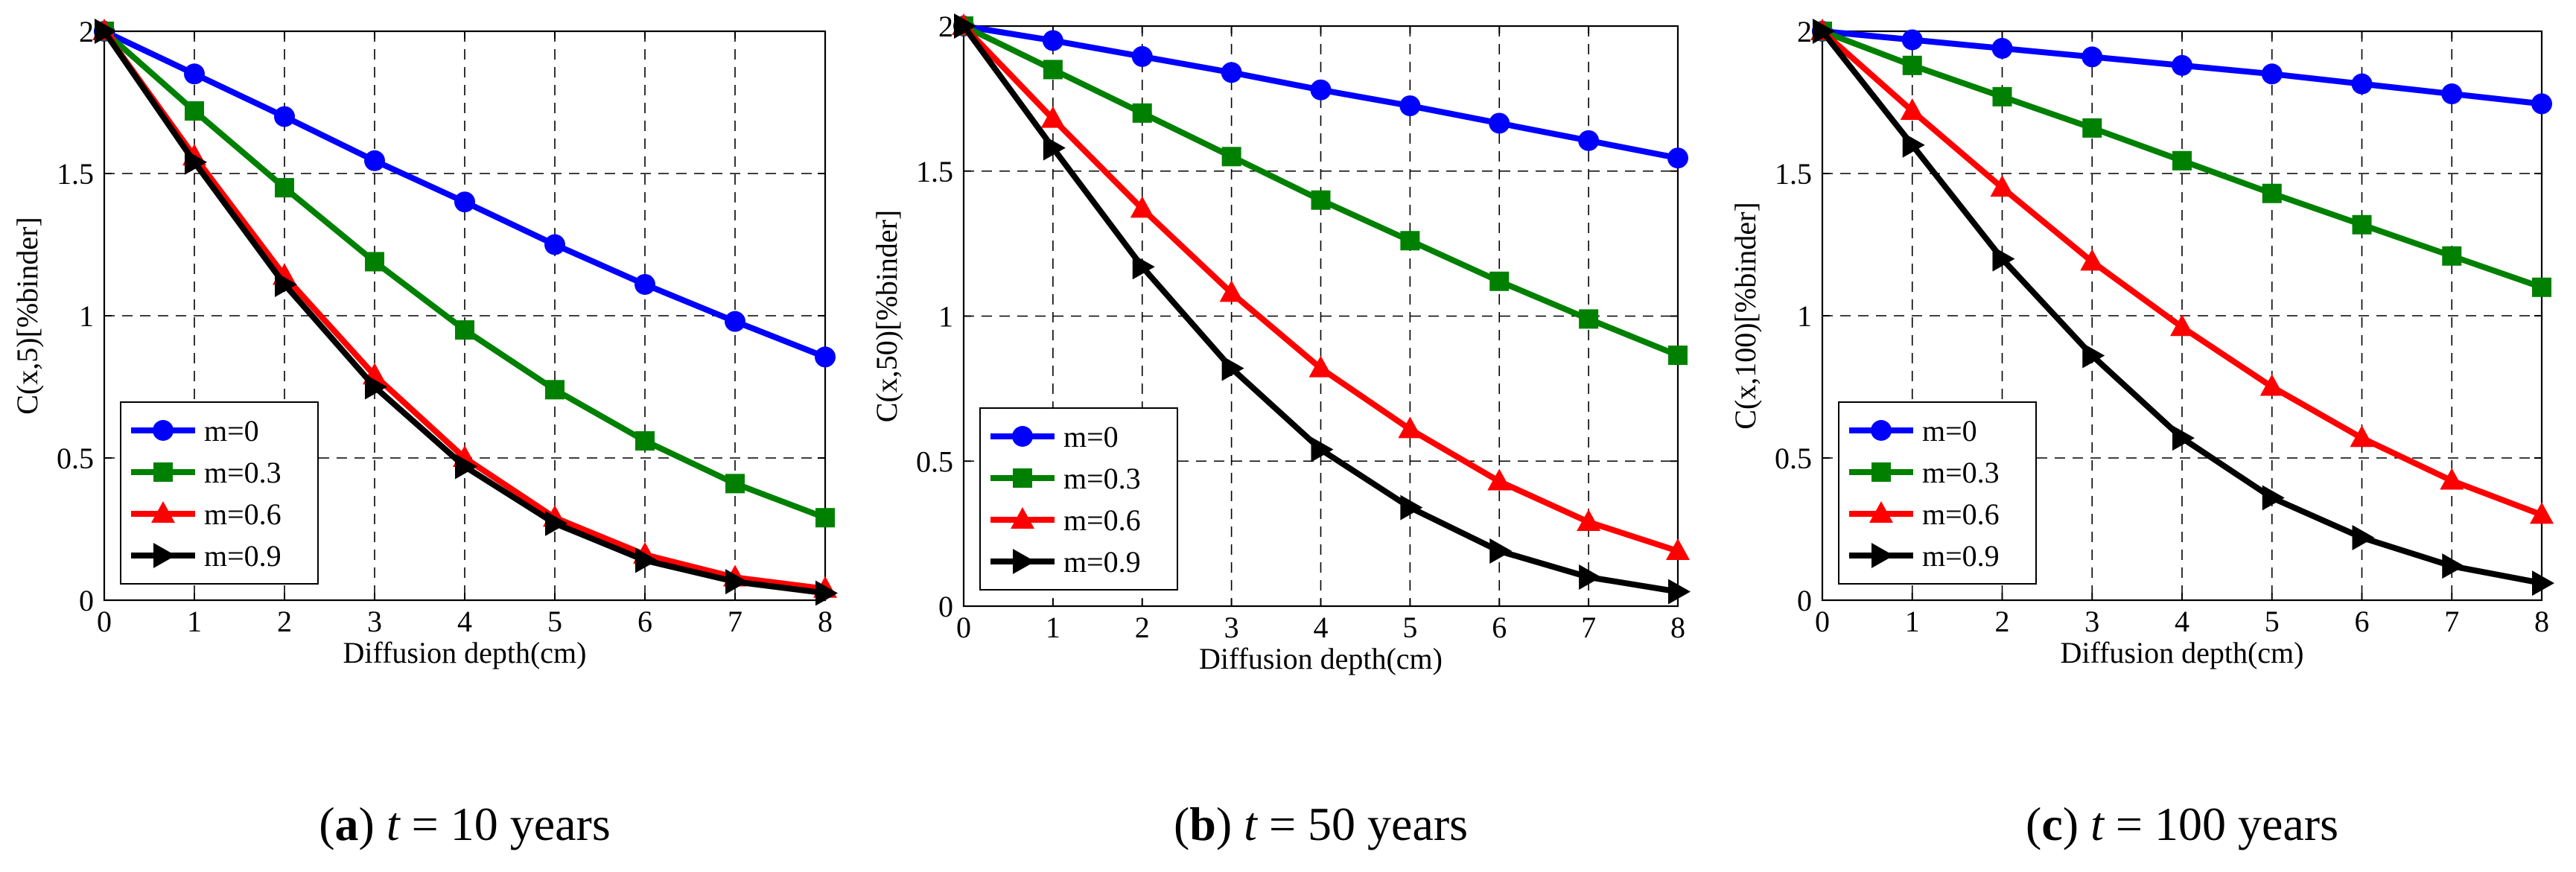 This screenshot has width=2576, height=872. Describe the element at coordinates (1230, 824) in the screenshot. I see `caption-close-paren: )` at that location.